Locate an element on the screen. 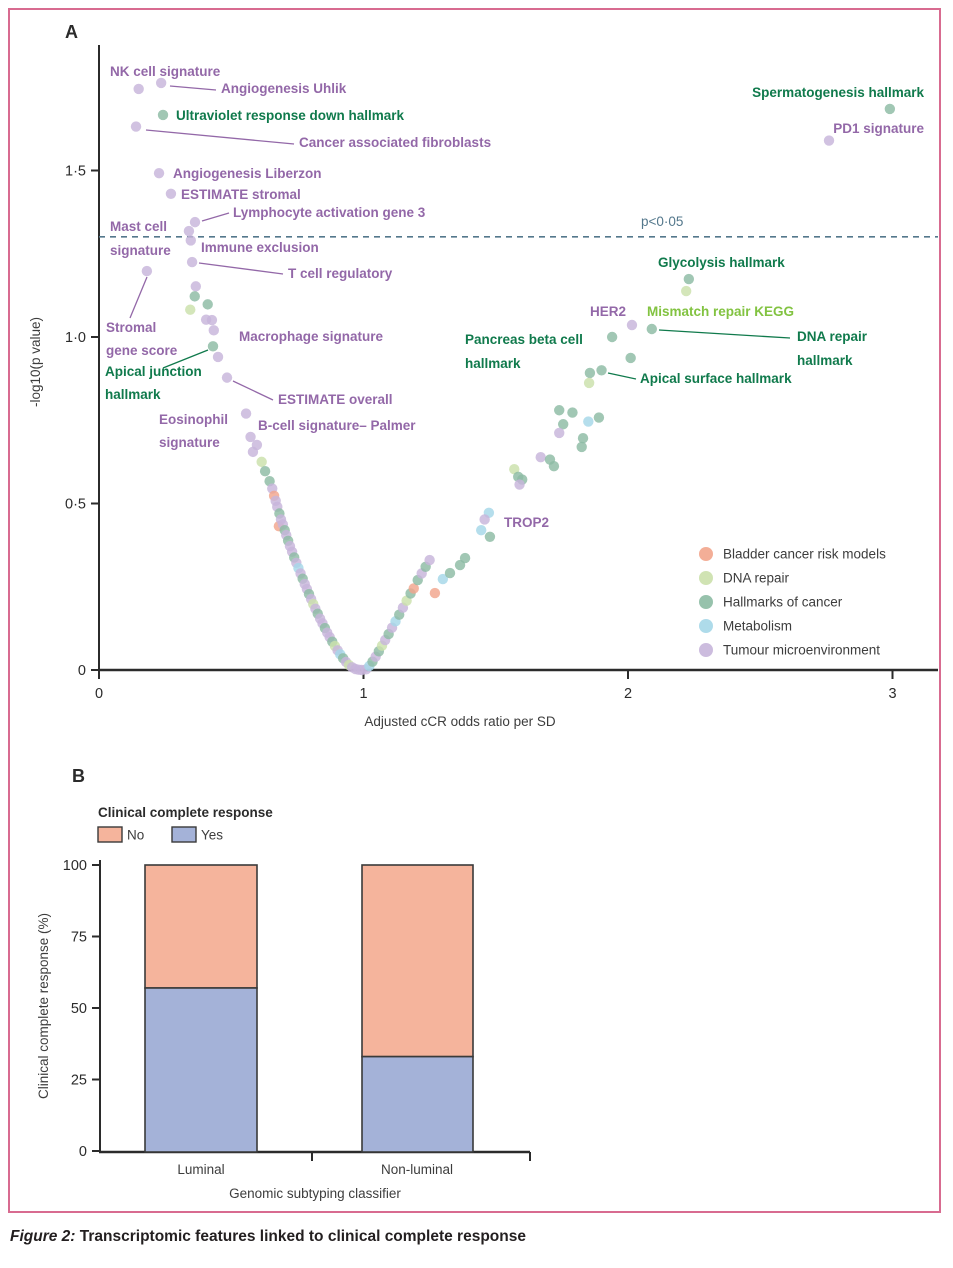  annotation-label: Angiogenesis Uhlik is located at coordinates (284, 88).